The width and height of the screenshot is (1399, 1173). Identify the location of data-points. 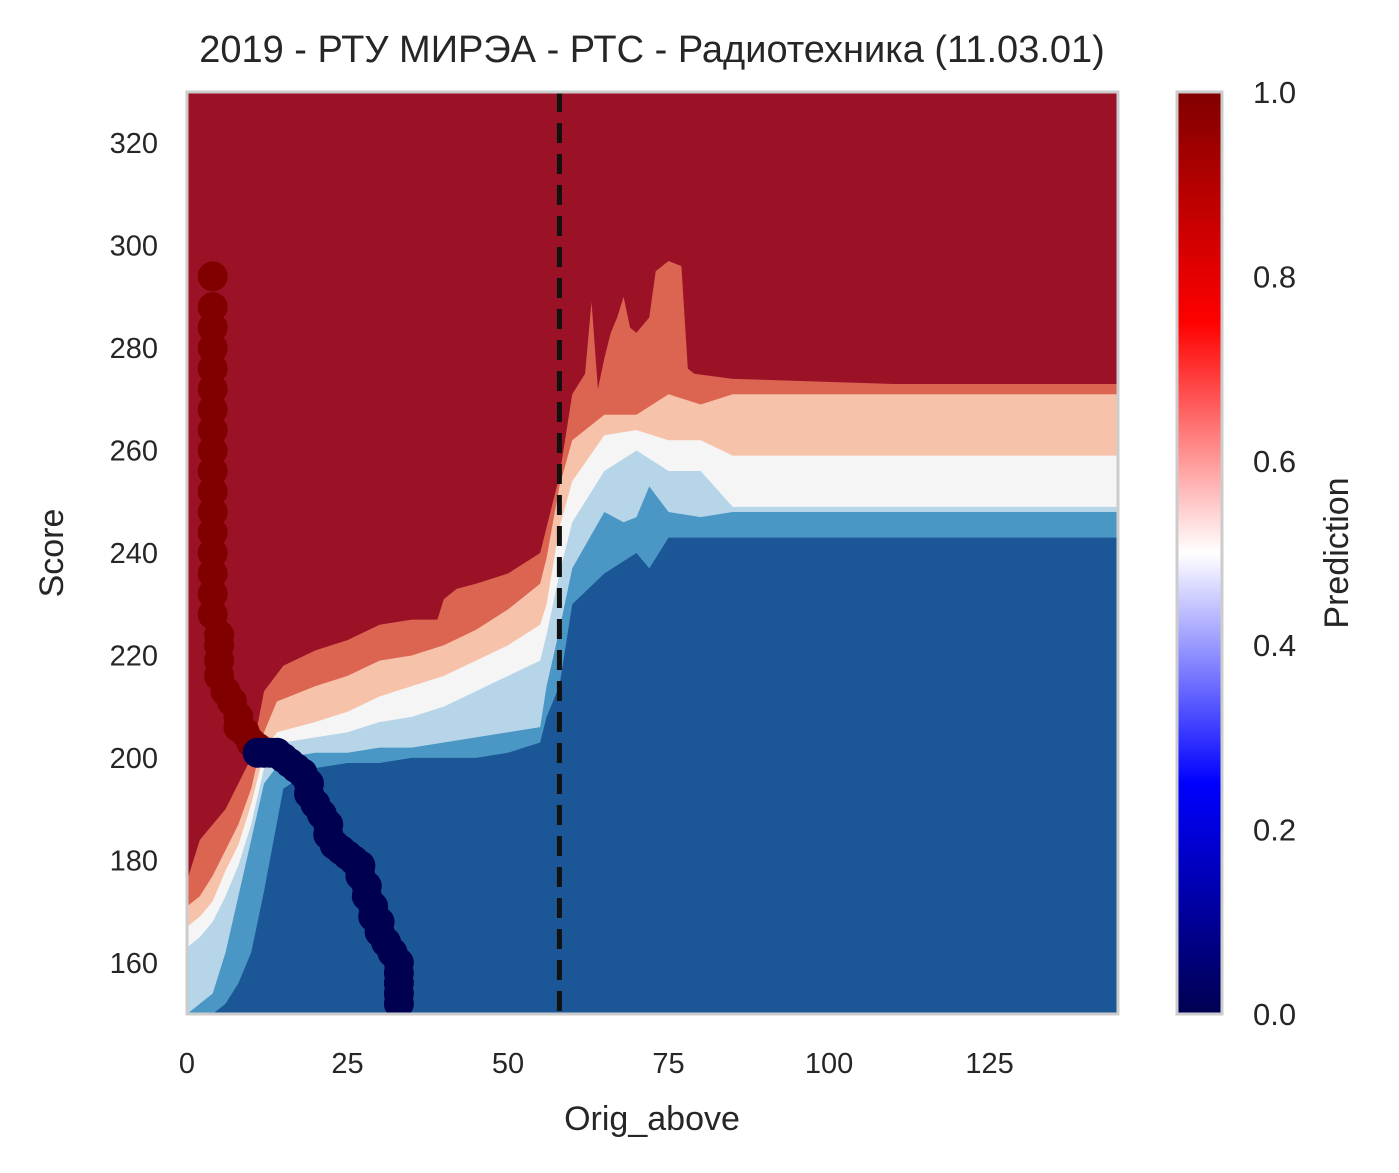
(305, 637).